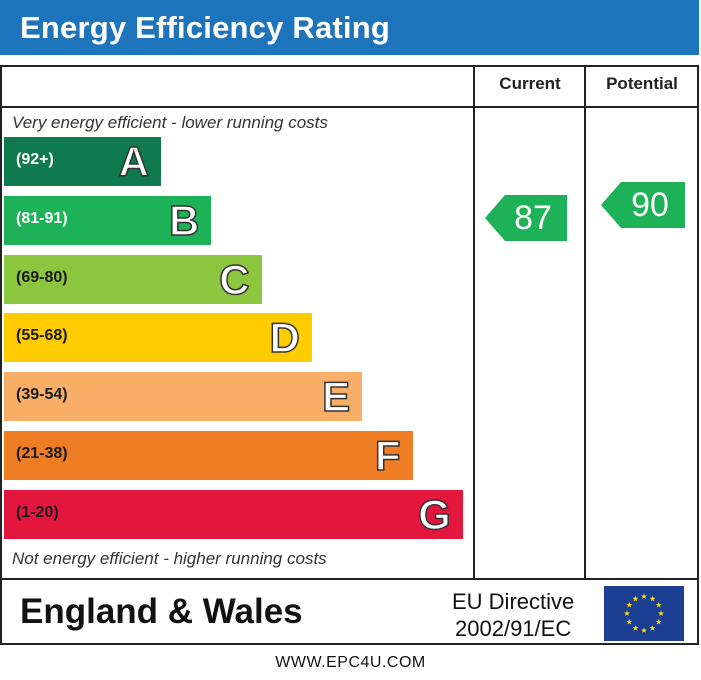 The width and height of the screenshot is (701, 680). Describe the element at coordinates (42, 336) in the screenshot. I see `band-range-label: (55-68)` at that location.